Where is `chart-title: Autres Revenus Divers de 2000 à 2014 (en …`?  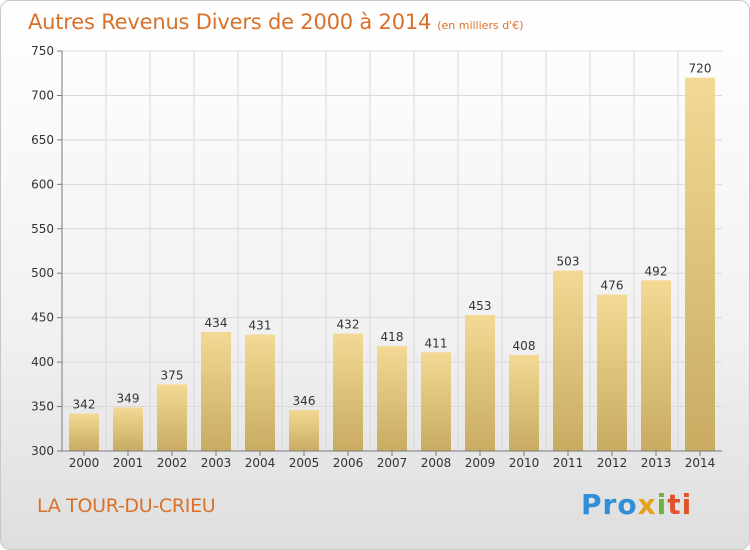 chart-title: Autres Revenus Divers de 2000 à 2014 (en … is located at coordinates (275, 22).